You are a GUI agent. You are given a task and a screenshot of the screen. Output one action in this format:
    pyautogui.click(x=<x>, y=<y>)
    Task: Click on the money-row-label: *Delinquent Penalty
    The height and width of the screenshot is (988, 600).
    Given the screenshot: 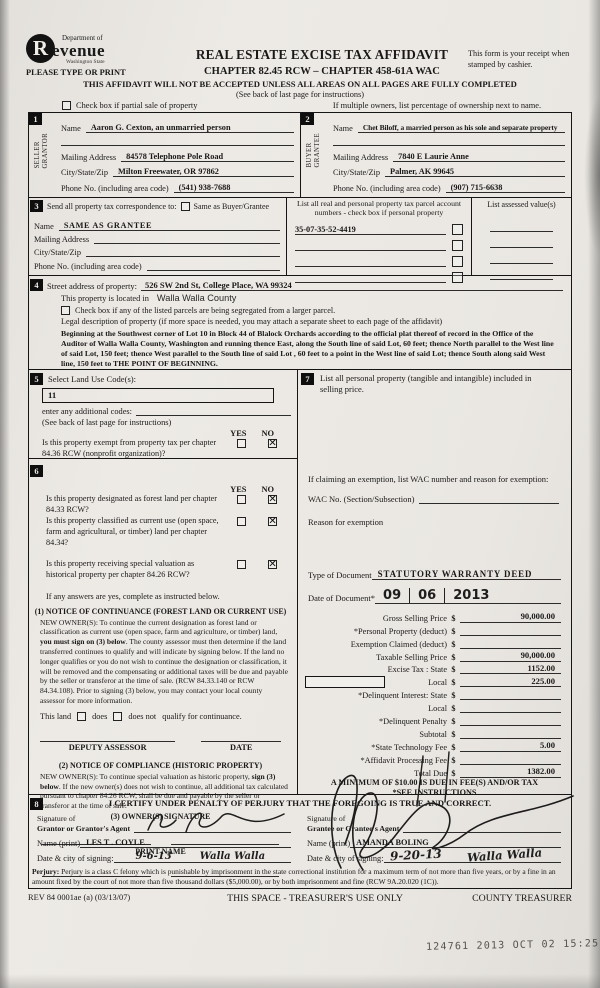 What is the action you would take?
    pyautogui.click(x=413, y=722)
    